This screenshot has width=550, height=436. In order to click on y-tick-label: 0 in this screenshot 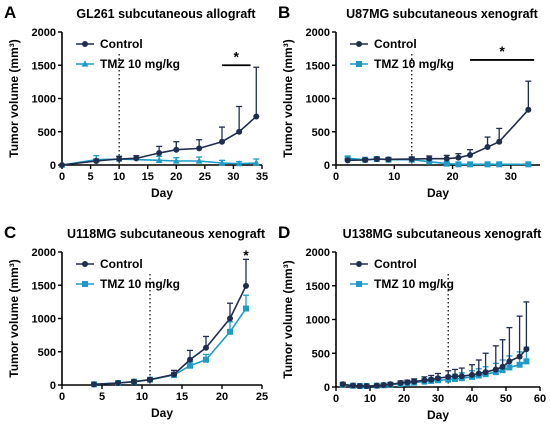, I will do `click(53, 386)`.